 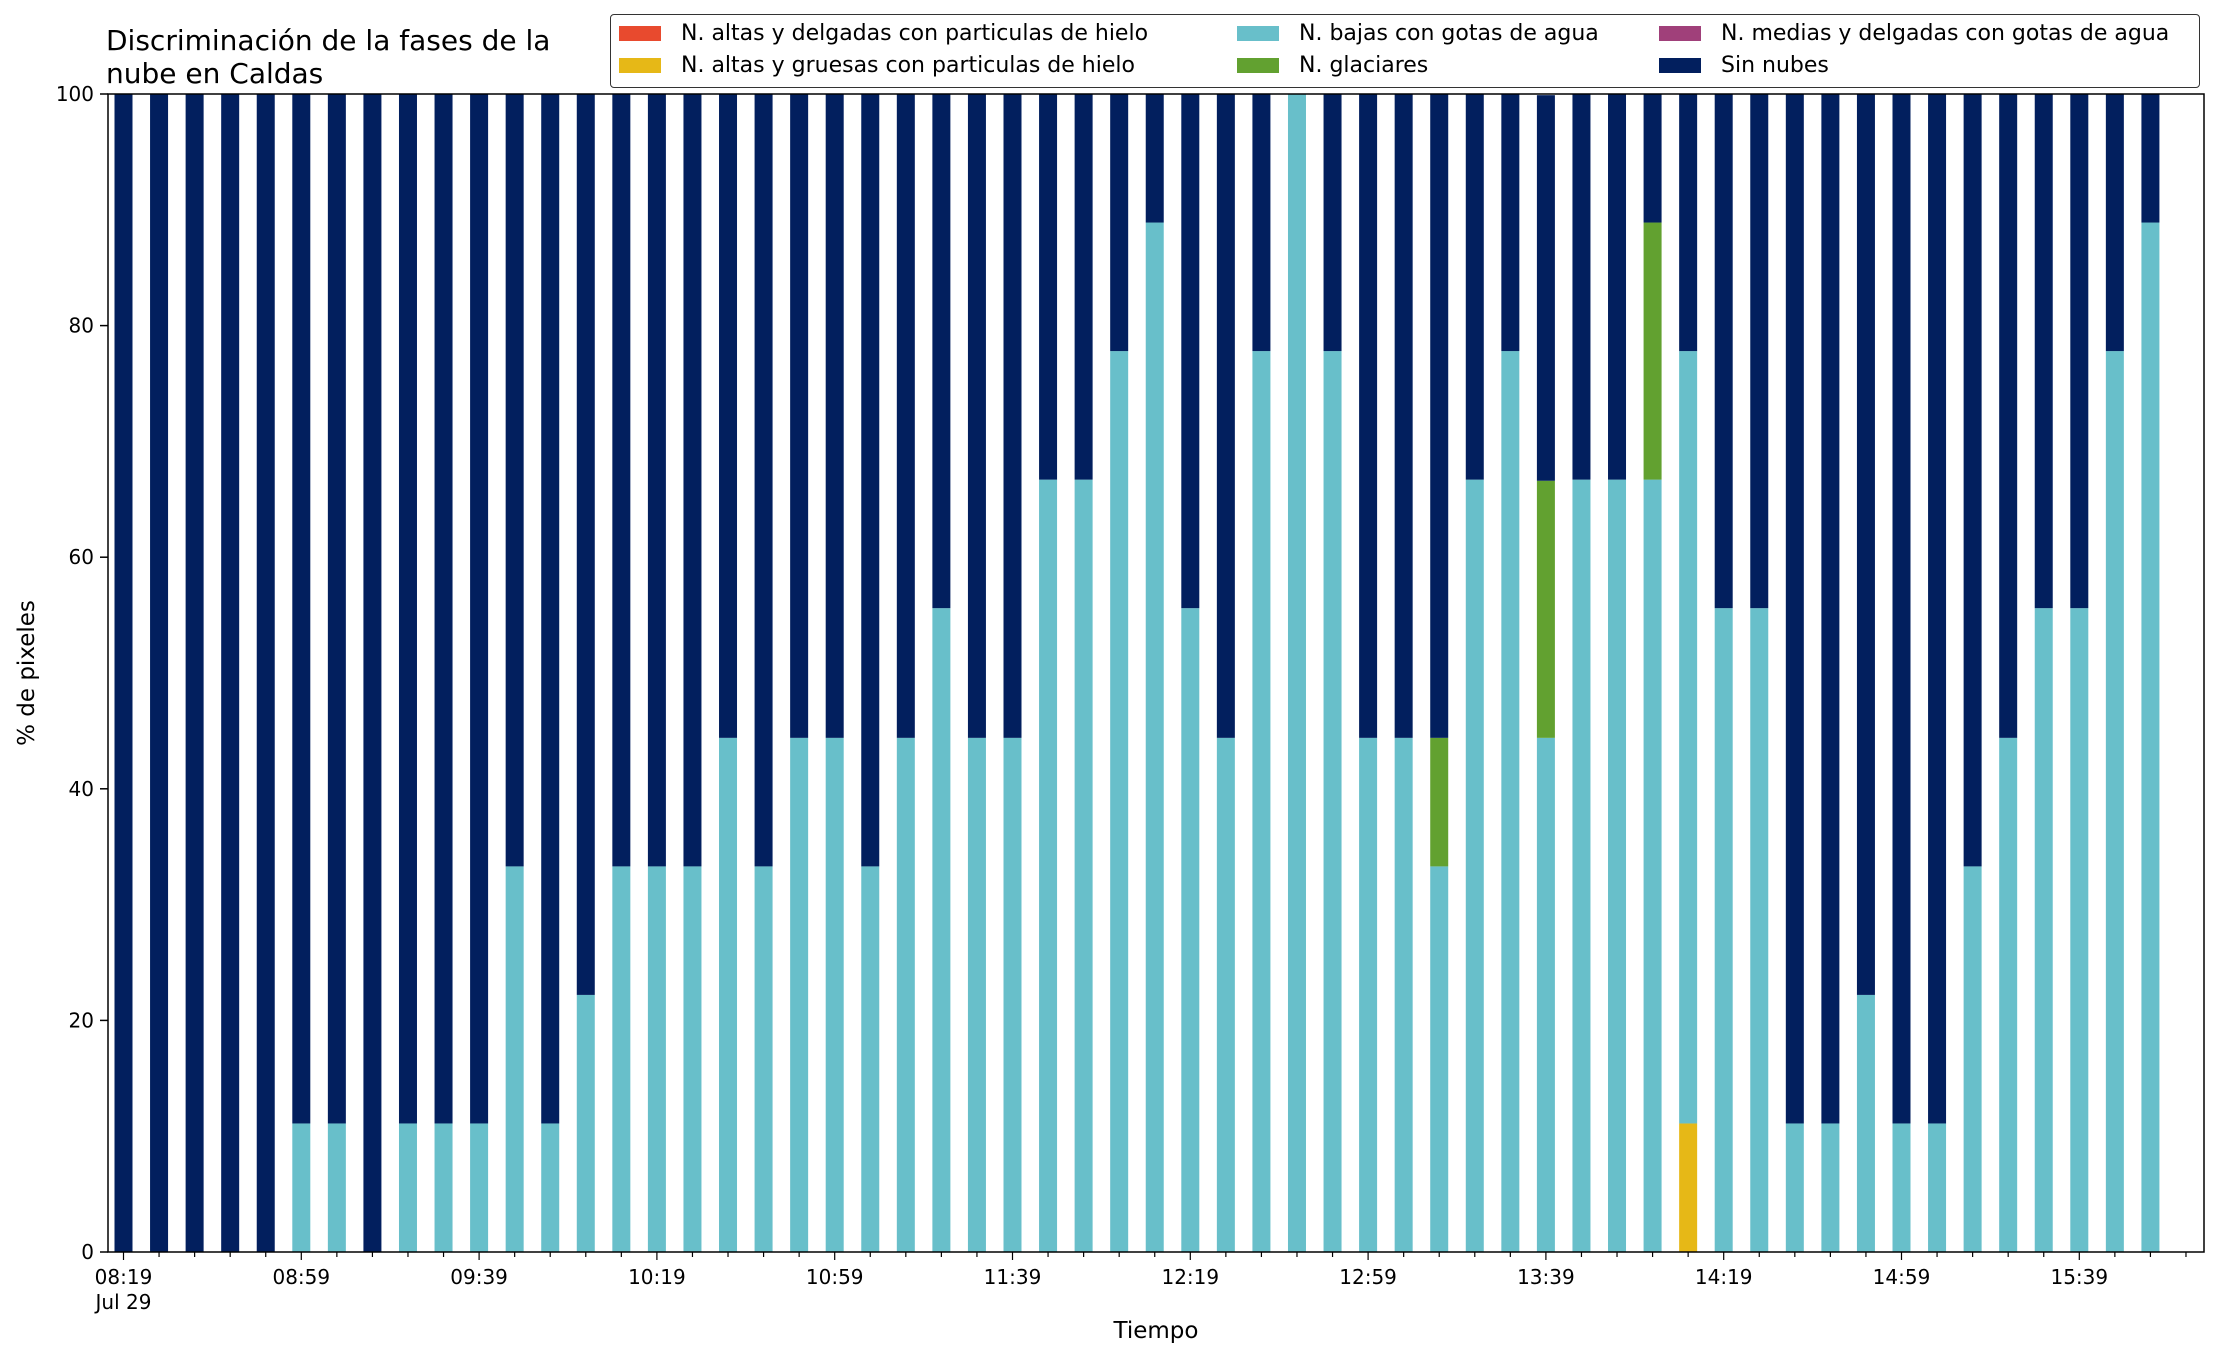 I want to click on legend-item: Sin nubes, so click(x=1744, y=65).